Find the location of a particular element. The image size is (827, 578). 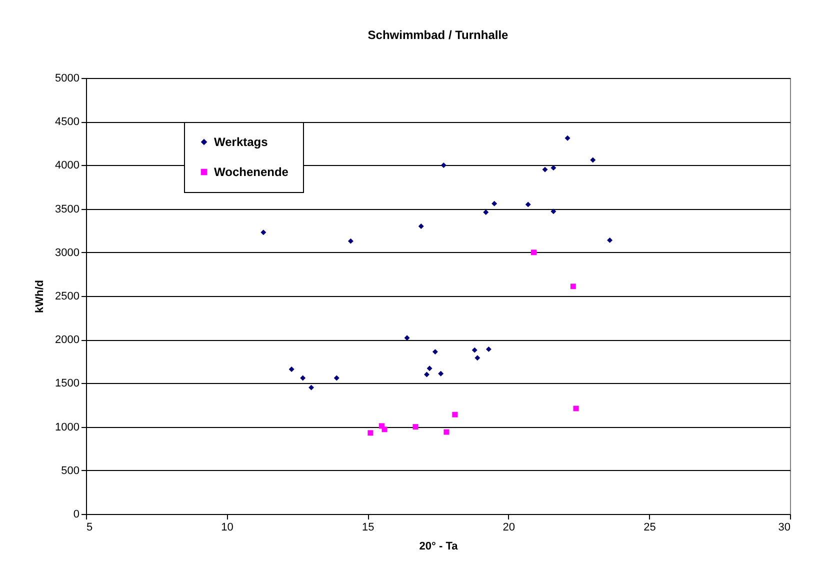

y-tick-label: 1000 is located at coordinates (67, 427).